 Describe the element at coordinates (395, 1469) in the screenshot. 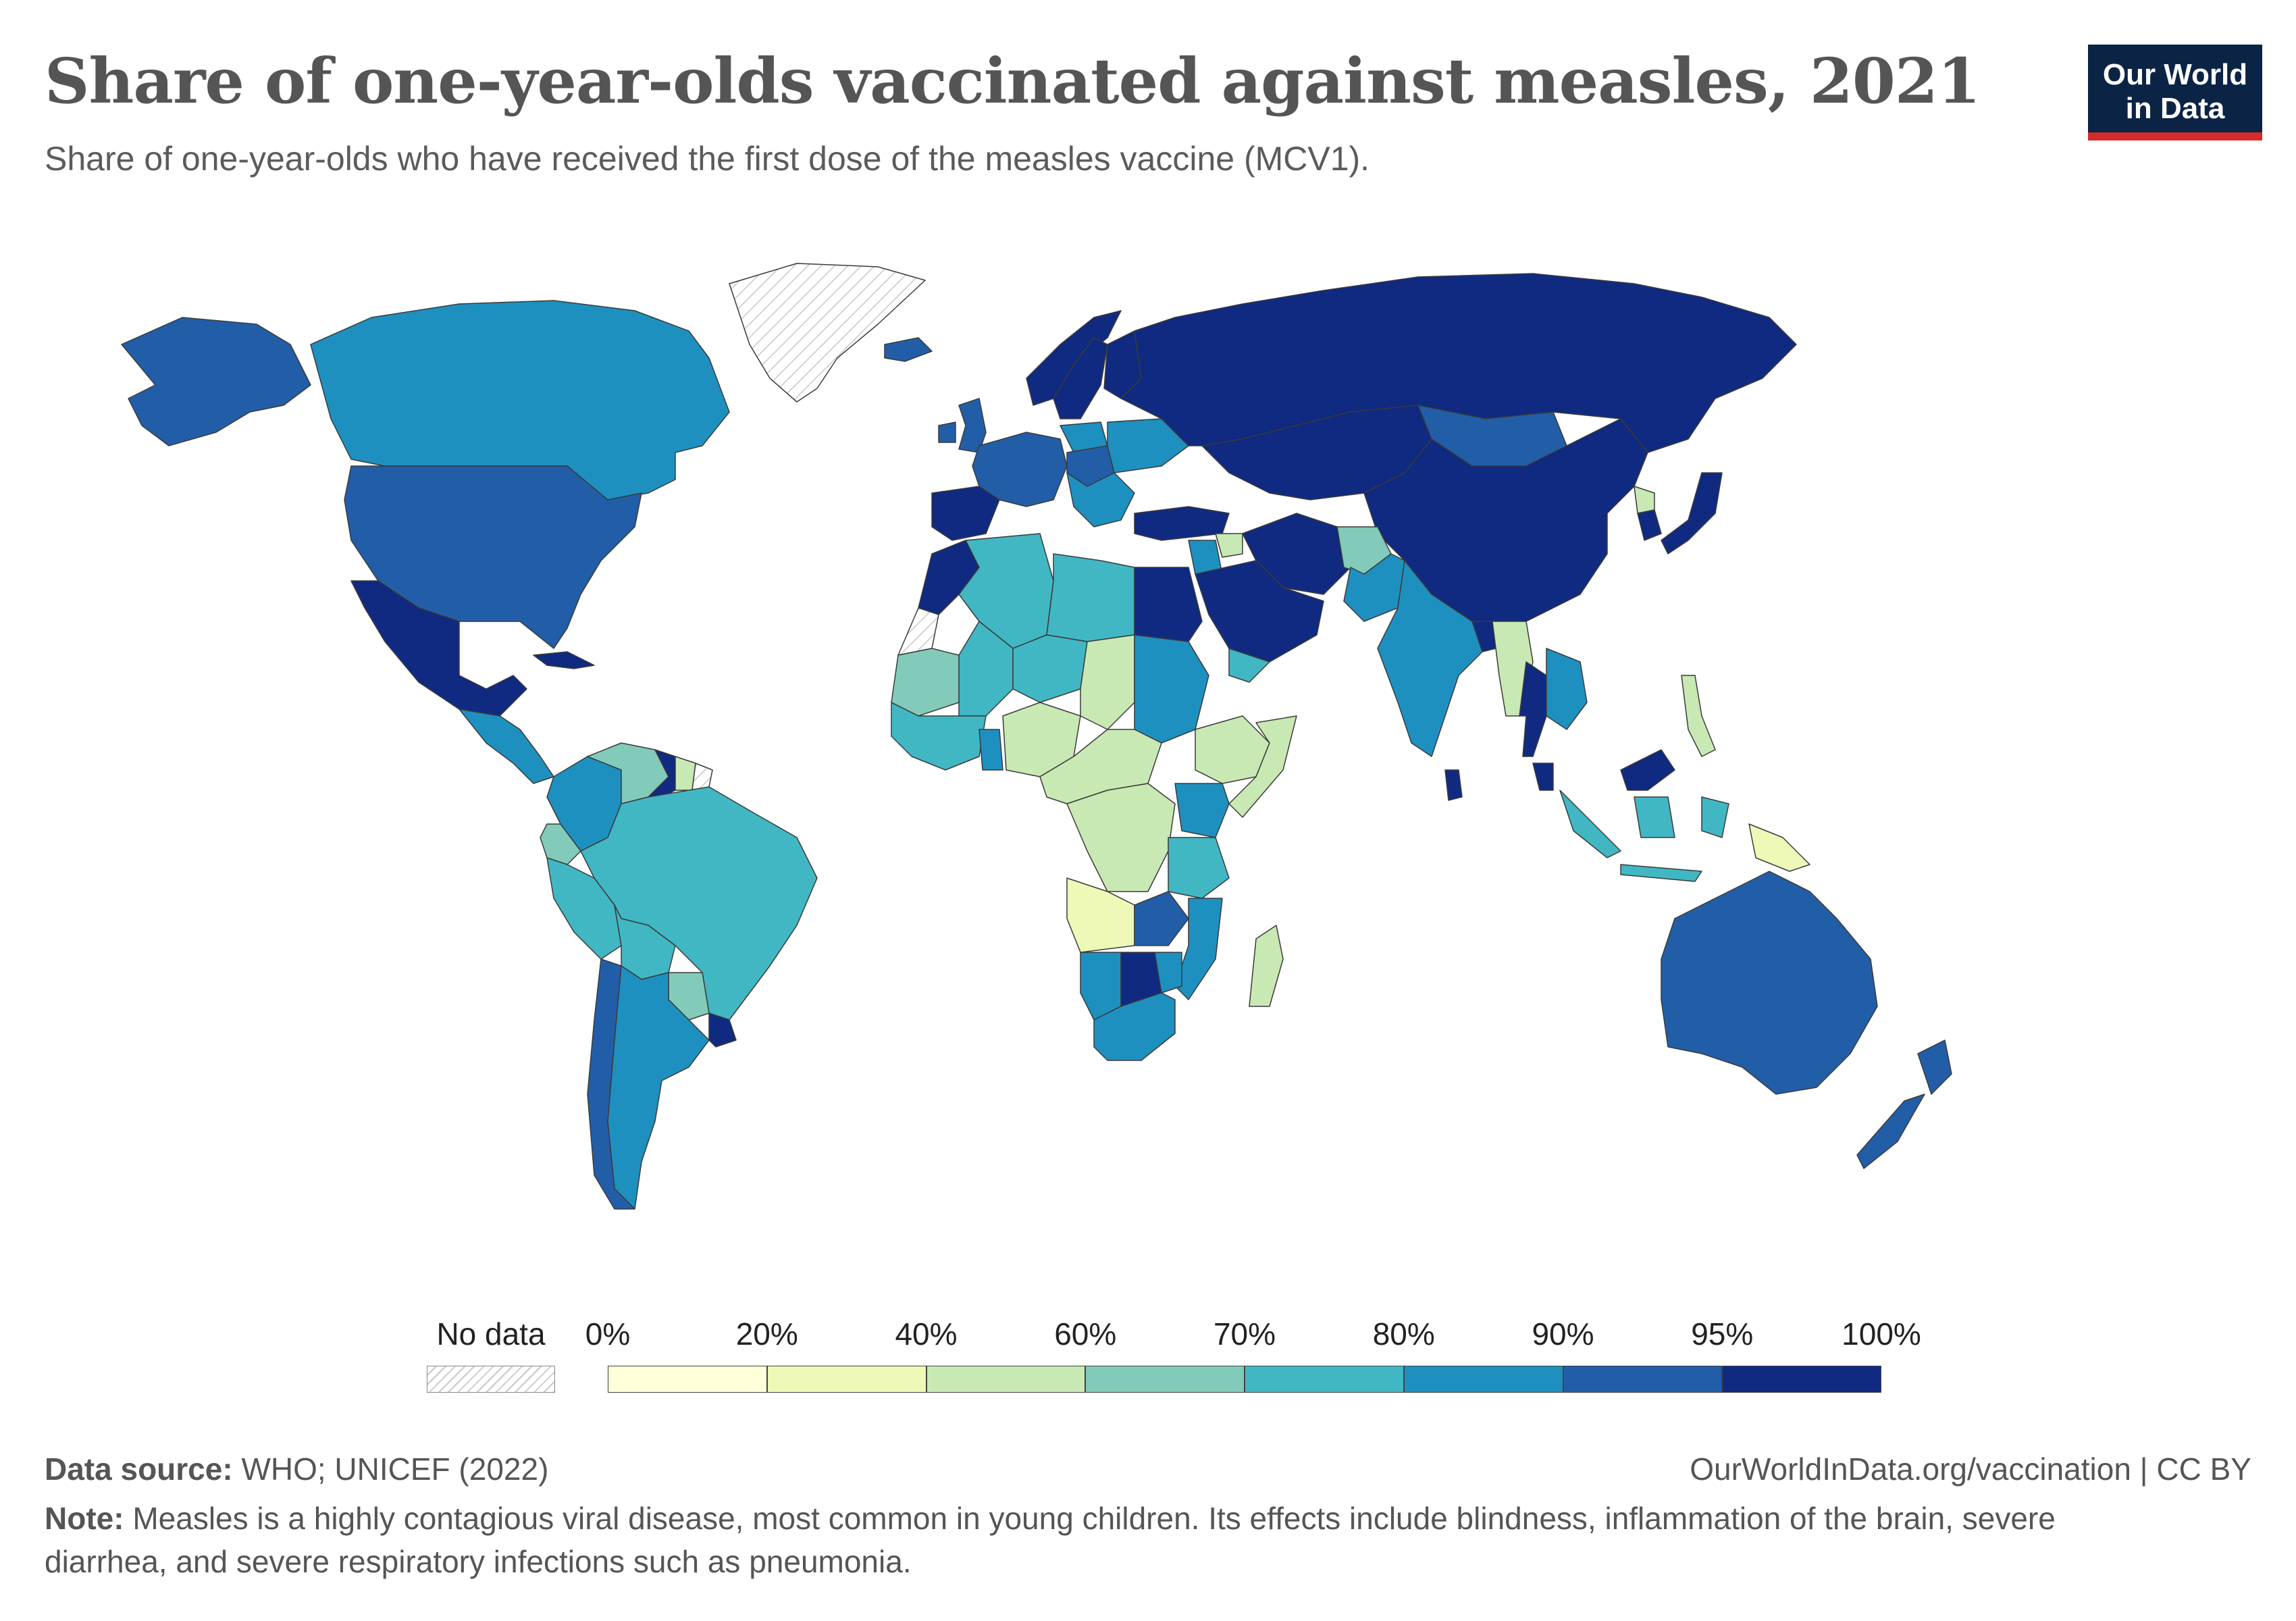

I see `data-source-value: WHO; UNICEF (2022)` at that location.